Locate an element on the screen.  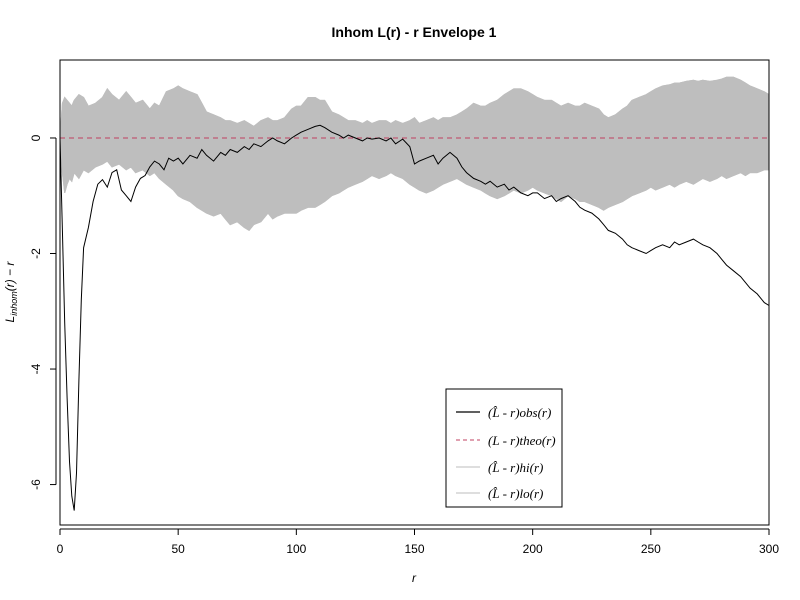
x-tick-label: 100 is located at coordinates (296, 549).